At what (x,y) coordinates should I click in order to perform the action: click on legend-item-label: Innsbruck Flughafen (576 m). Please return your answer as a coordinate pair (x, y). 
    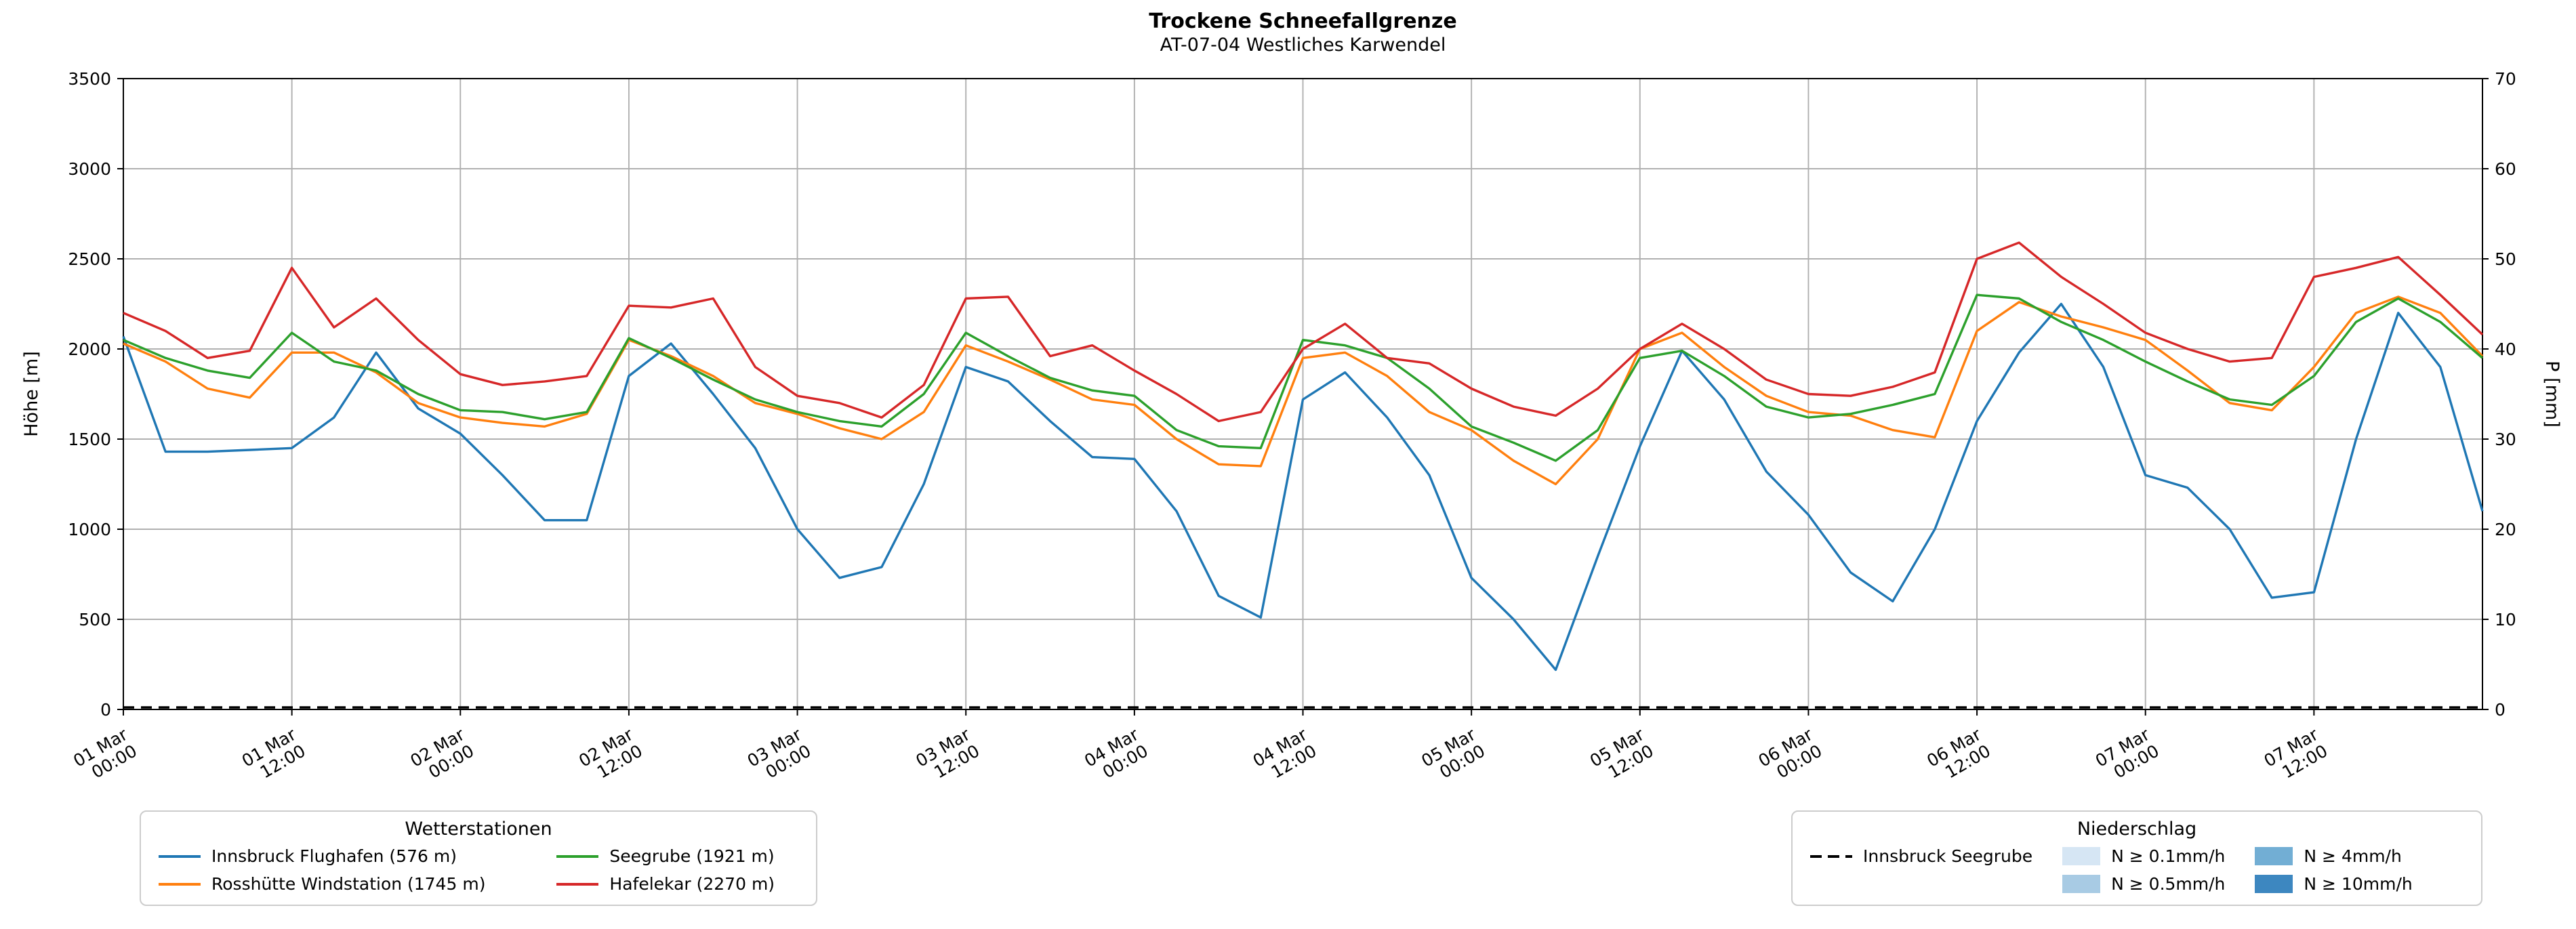
    Looking at the image, I should click on (334, 856).